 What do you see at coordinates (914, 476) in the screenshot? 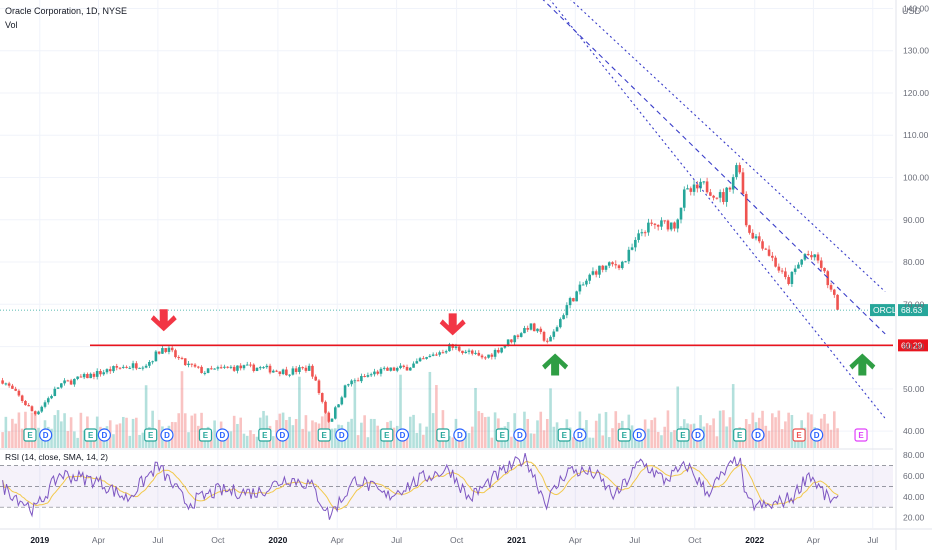
I see `rsi-tick-label: 60.00` at bounding box center [914, 476].